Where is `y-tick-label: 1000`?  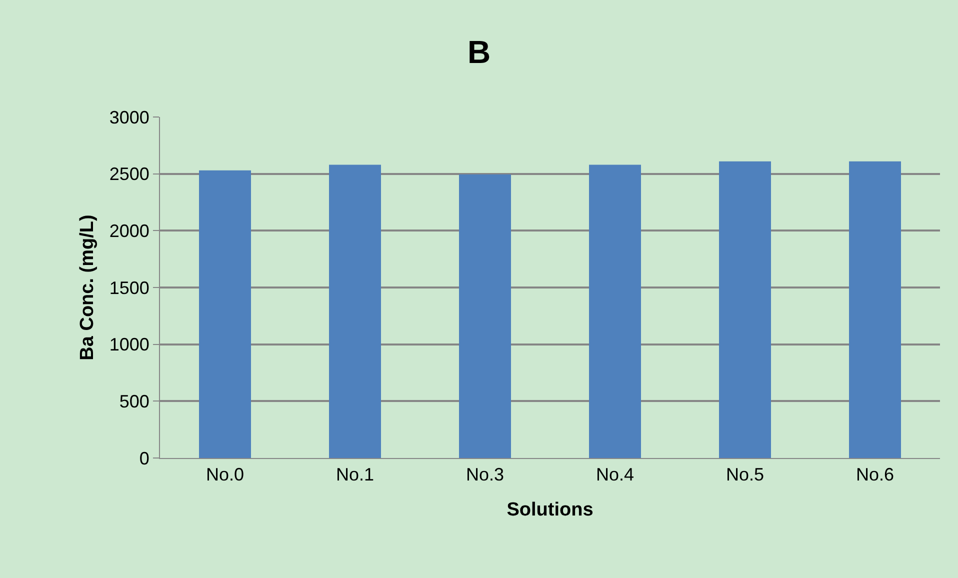 y-tick-label: 1000 is located at coordinates (129, 344).